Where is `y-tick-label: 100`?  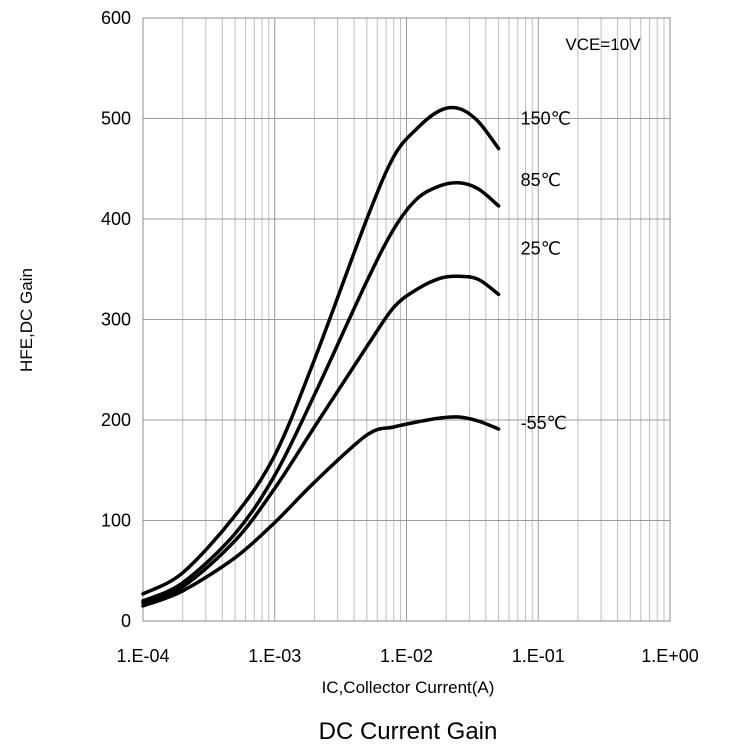
y-tick-label: 100 is located at coordinates (116, 521).